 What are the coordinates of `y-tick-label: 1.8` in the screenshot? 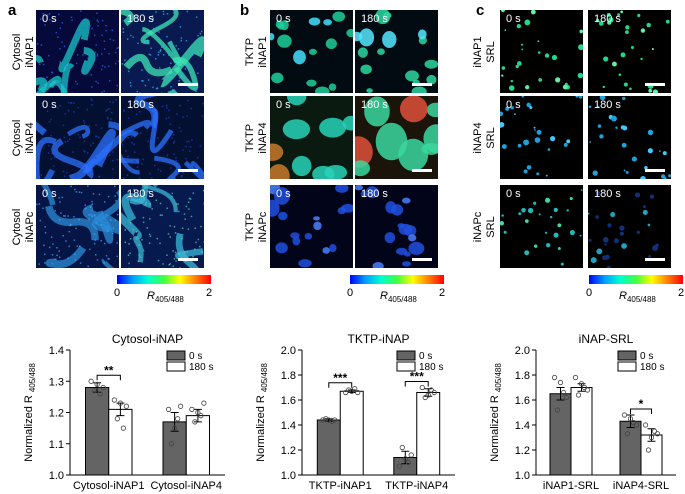 It's located at (288, 376).